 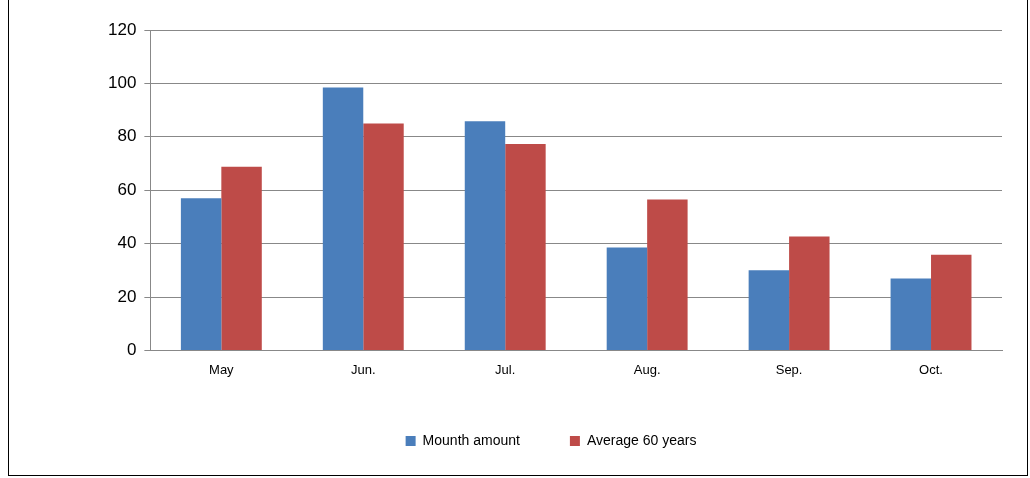 I want to click on x-tick-label: Oct., so click(x=931, y=369).